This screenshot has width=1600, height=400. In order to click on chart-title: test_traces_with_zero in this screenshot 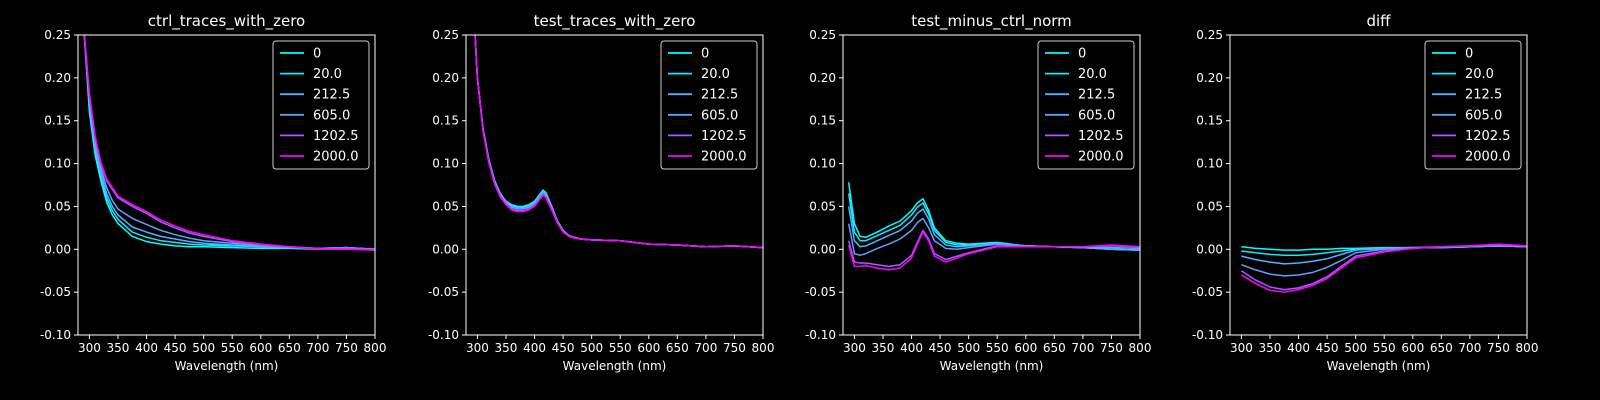, I will do `click(615, 21)`.